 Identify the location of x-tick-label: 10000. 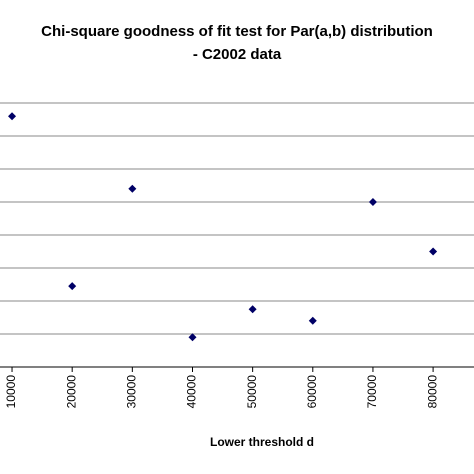
(11, 392).